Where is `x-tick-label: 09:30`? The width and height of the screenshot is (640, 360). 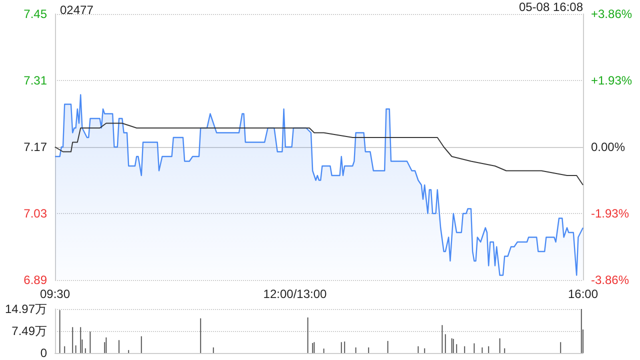 x-tick-label: 09:30 is located at coordinates (55, 294).